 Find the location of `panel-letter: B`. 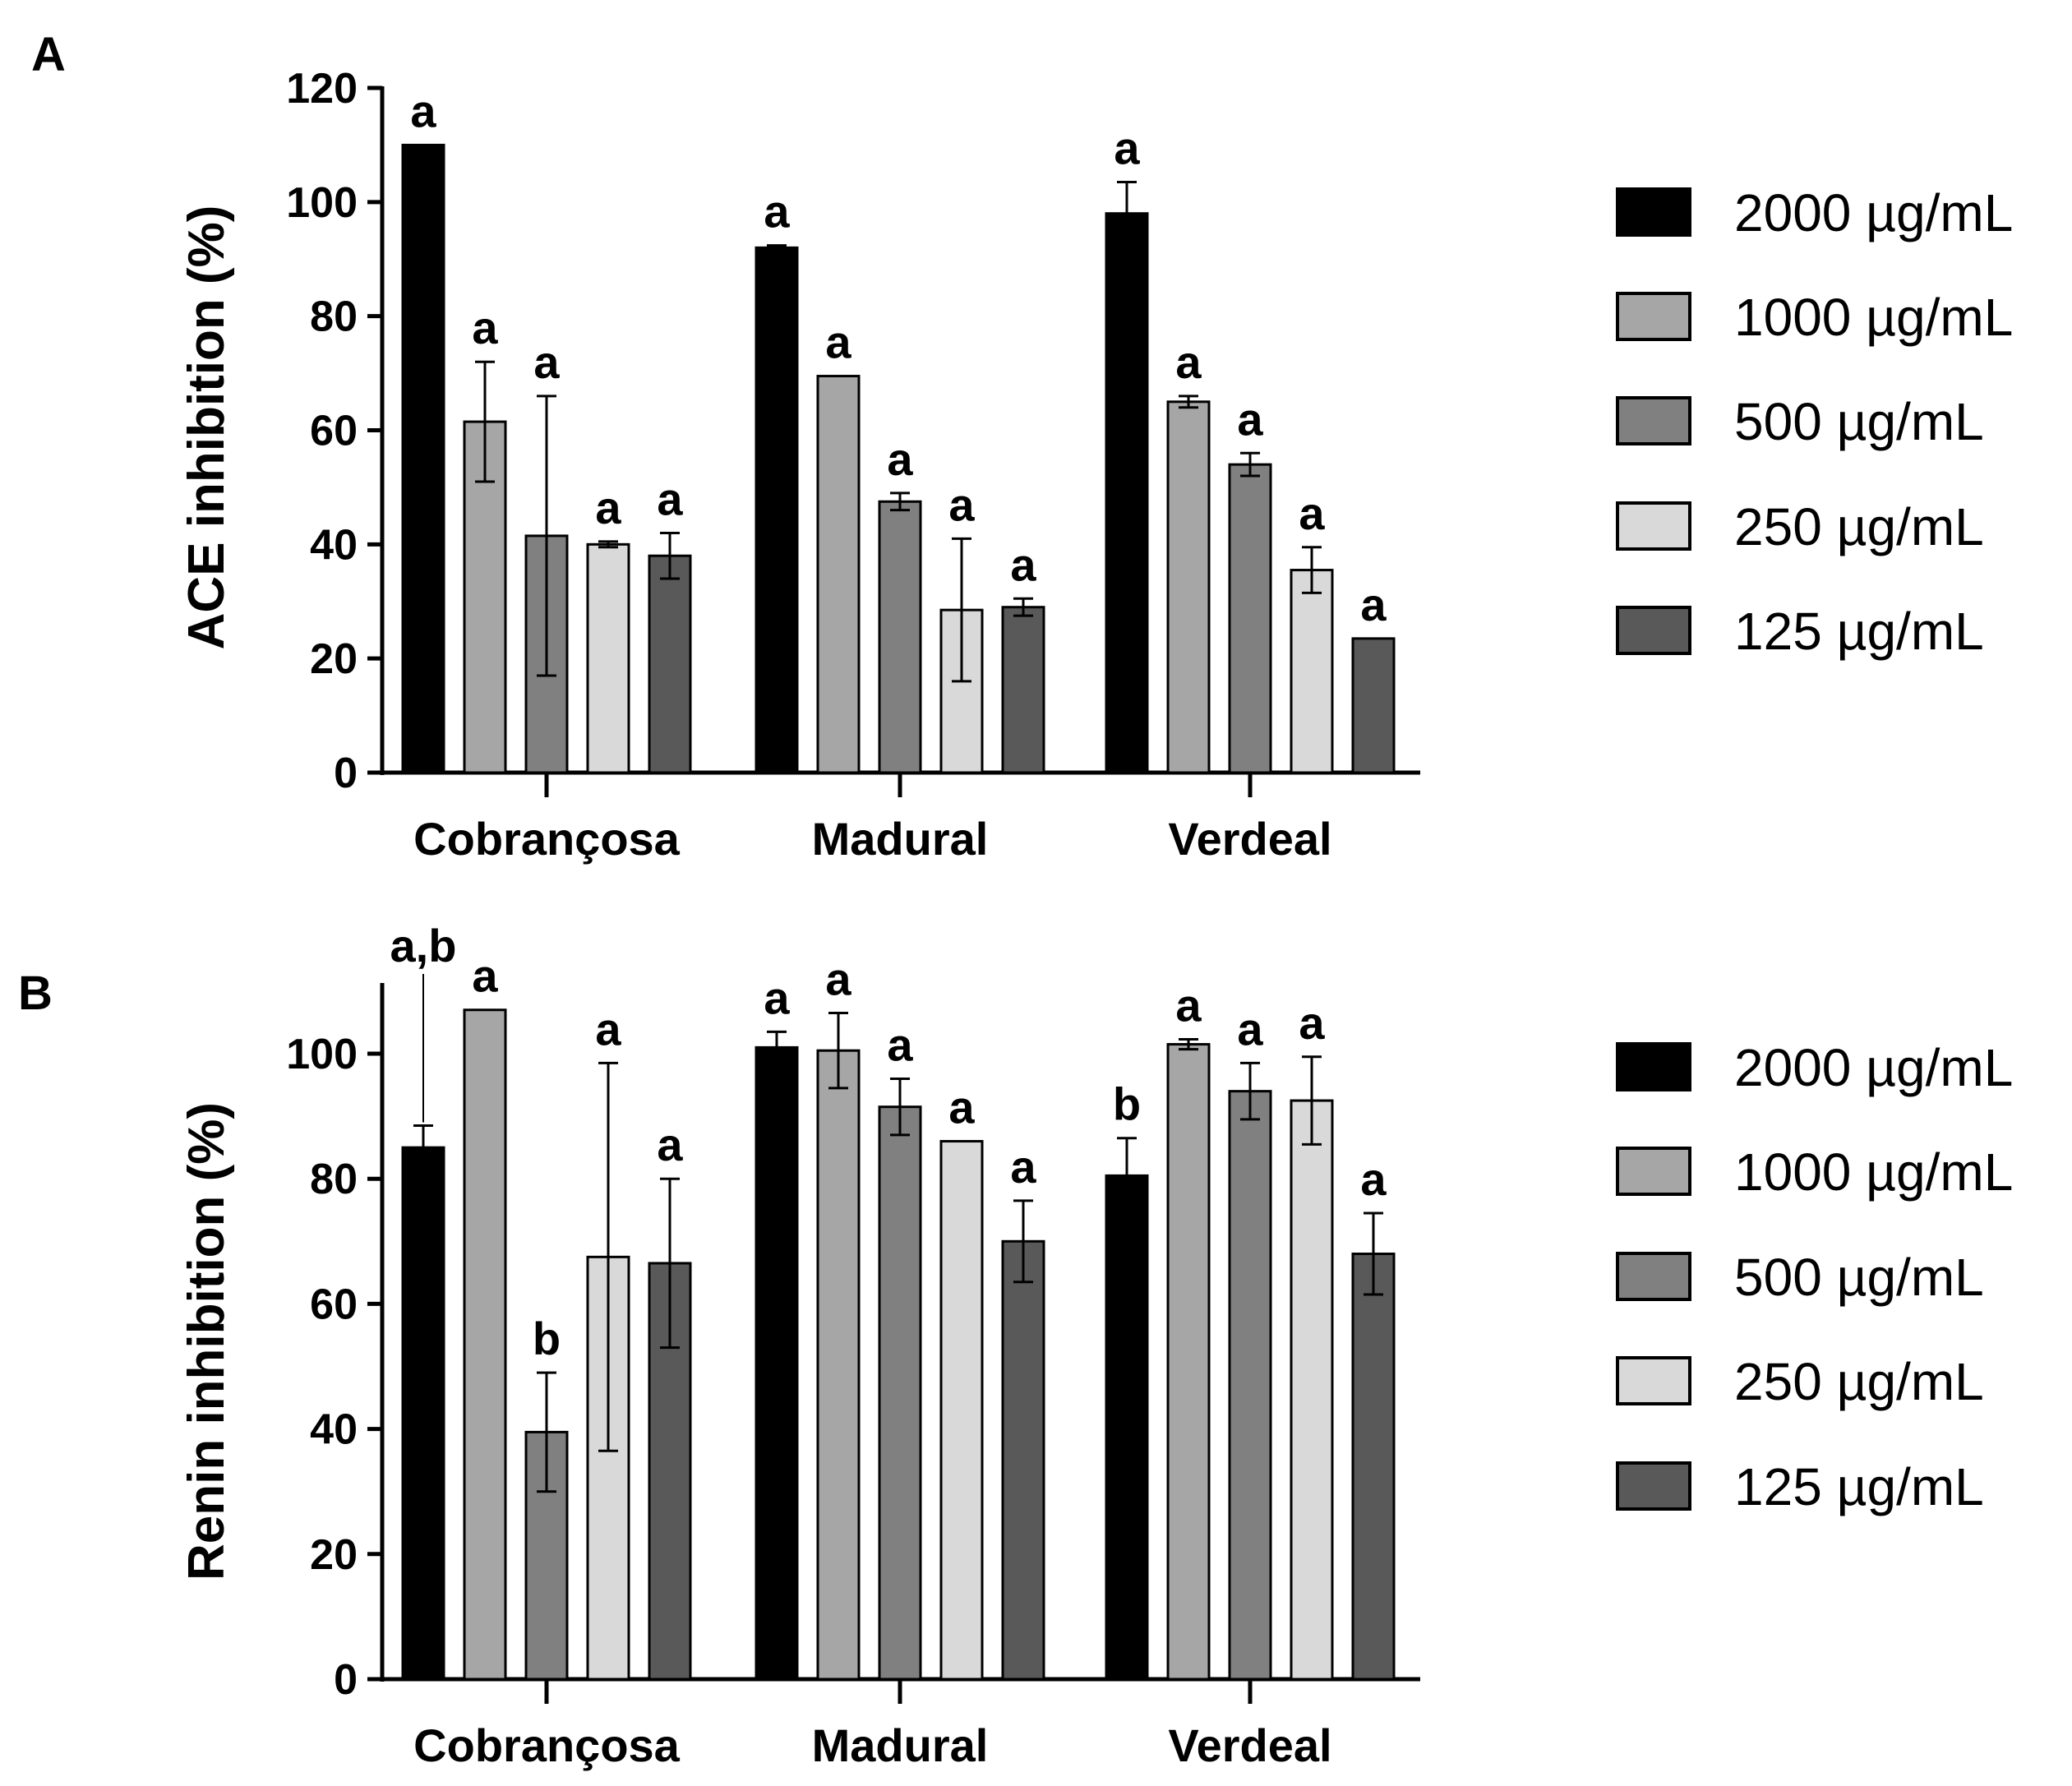

panel-letter: B is located at coordinates (35, 993).